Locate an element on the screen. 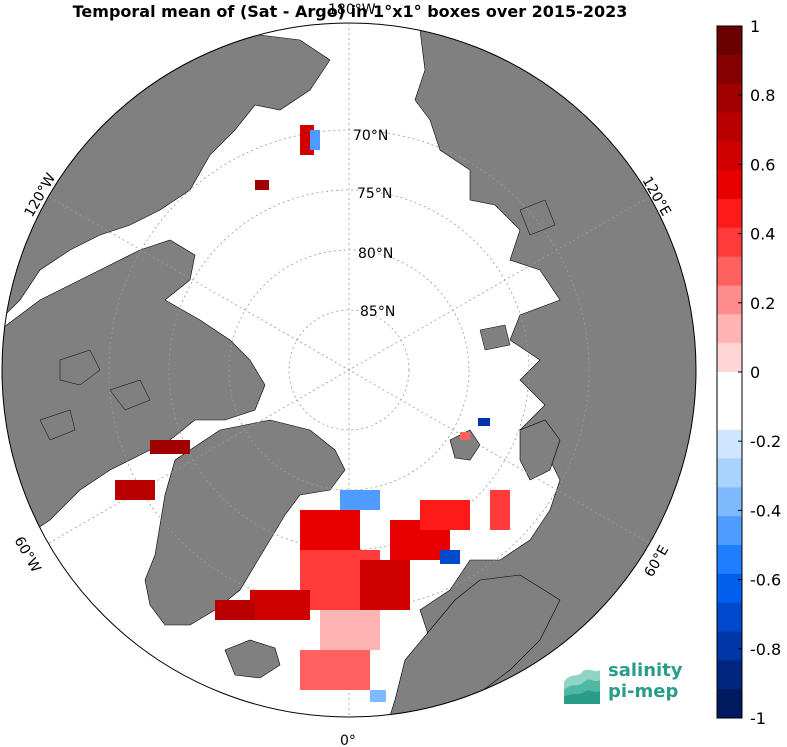  lat-label-70n: 70°N is located at coordinates (370, 136).